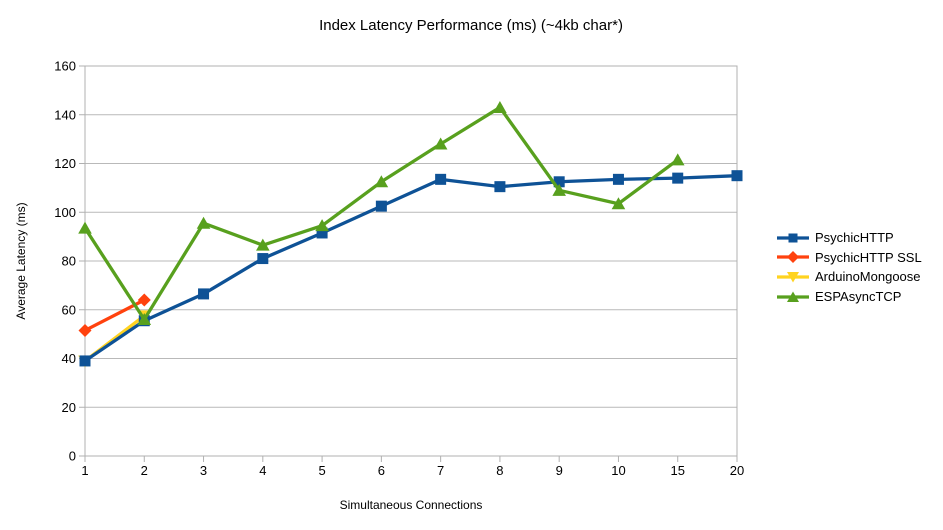  What do you see at coordinates (69, 358) in the screenshot?
I see `y-tick-label: 40` at bounding box center [69, 358].